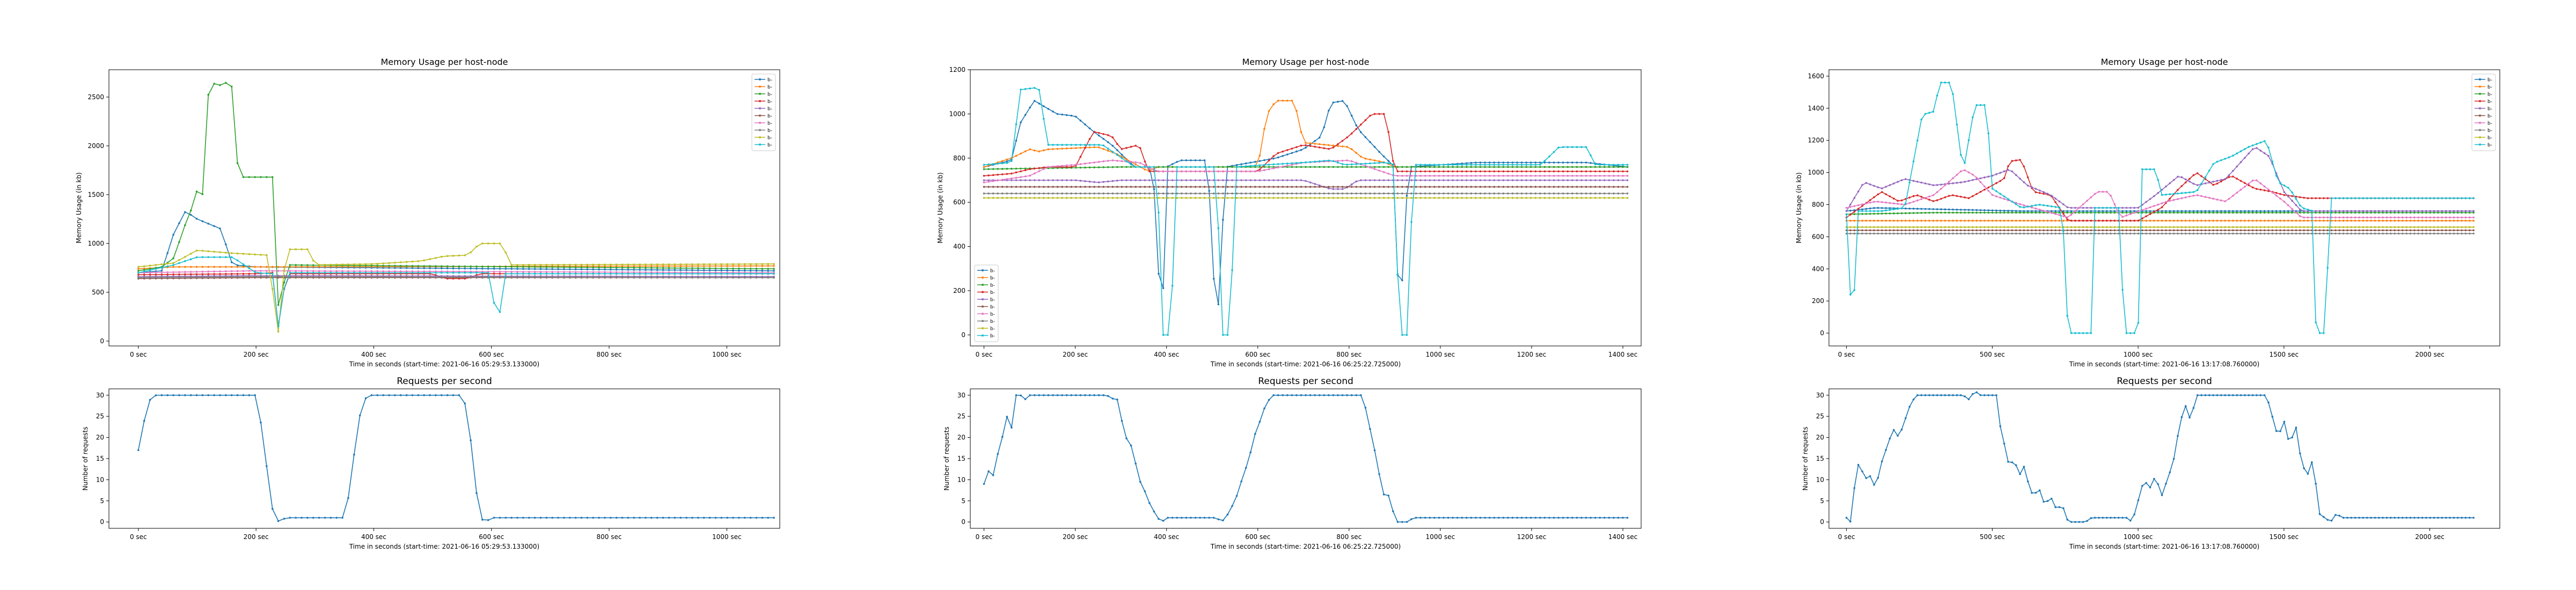 Image resolution: width=2576 pixels, height=590 pixels. I want to click on x-tick-label: 1000 sec, so click(1440, 537).